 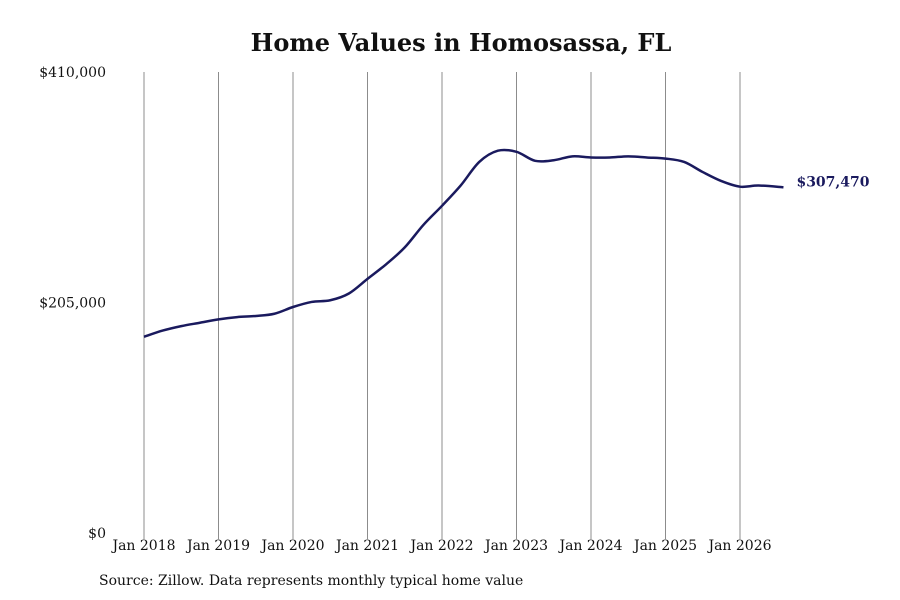 I want to click on x-tick-label: Jan 2026, so click(x=738, y=546).